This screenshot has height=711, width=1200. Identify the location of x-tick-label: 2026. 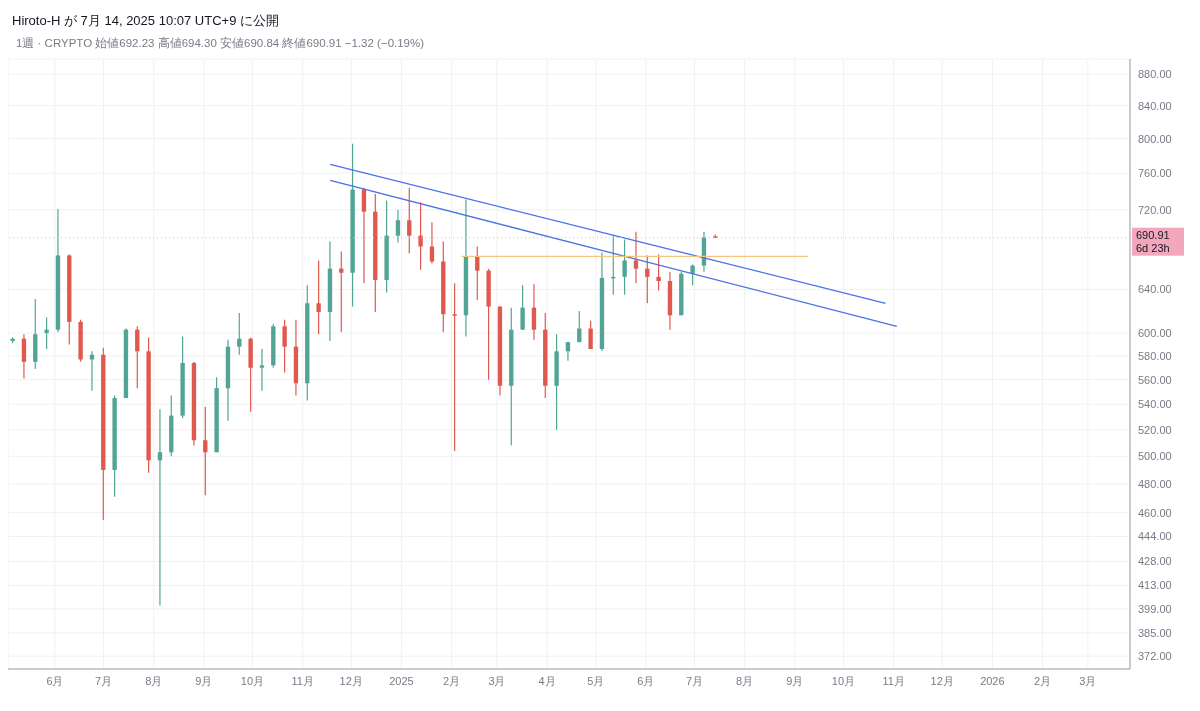
(992, 680).